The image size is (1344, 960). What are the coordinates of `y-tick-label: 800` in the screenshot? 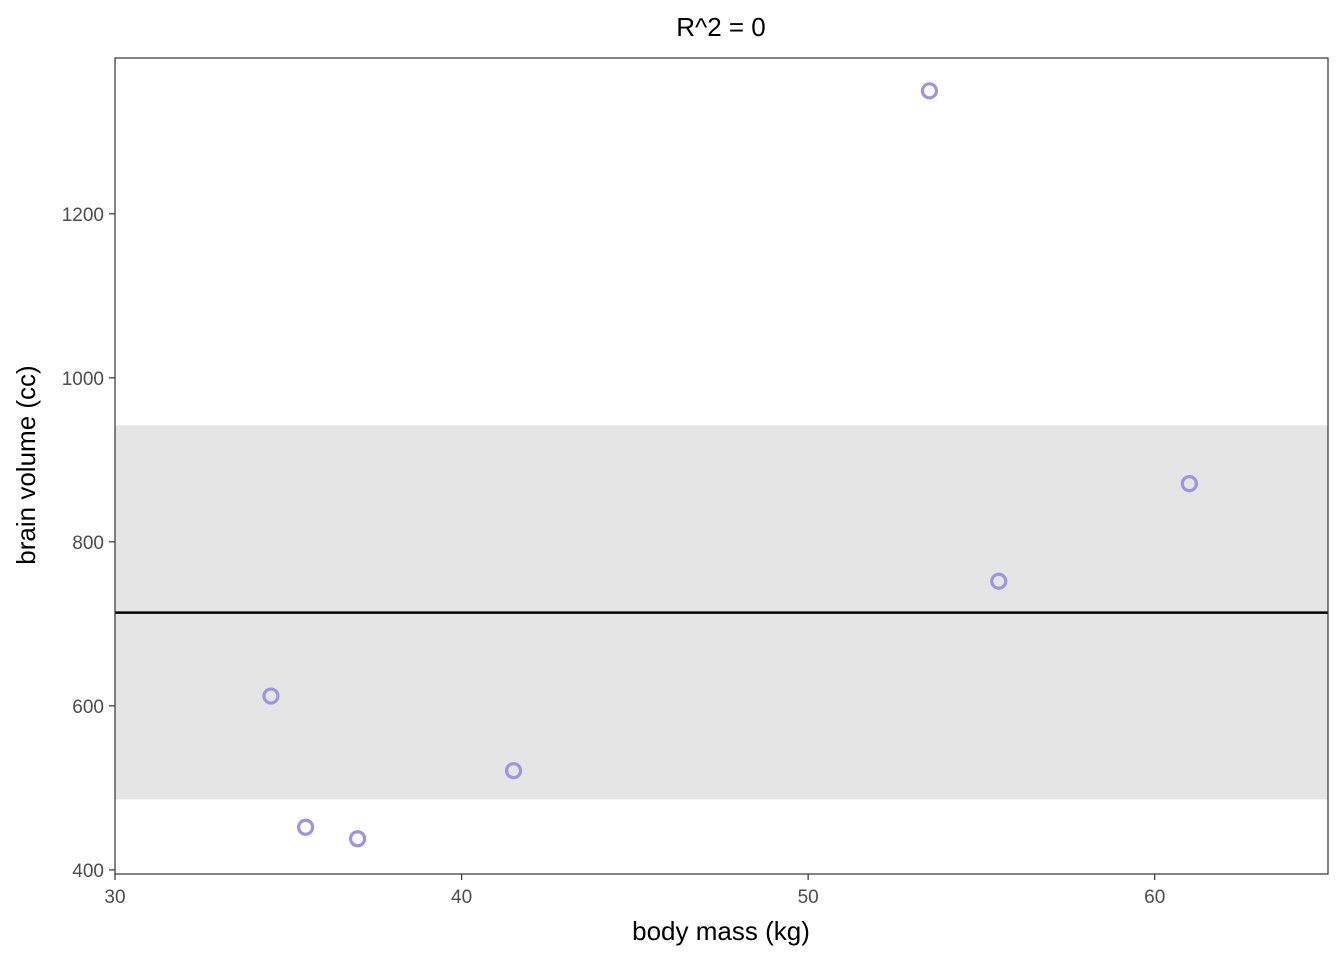 It's located at (88, 543).